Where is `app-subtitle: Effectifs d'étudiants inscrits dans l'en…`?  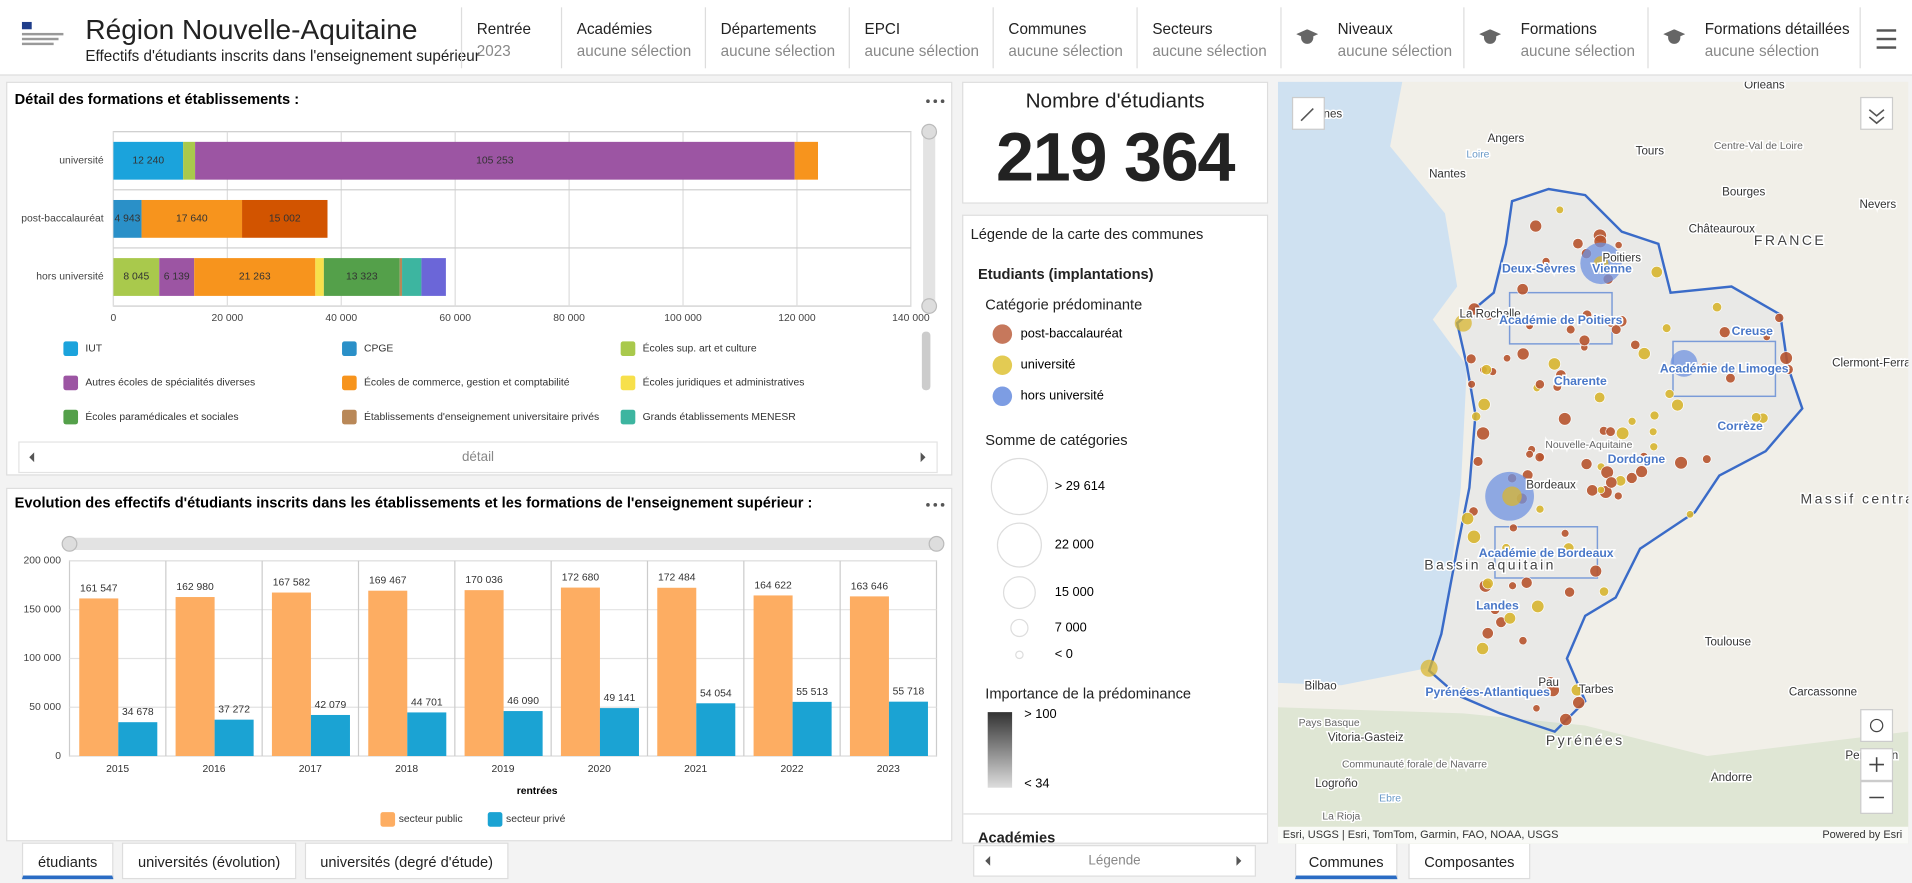 app-subtitle: Effectifs d'étudiants inscrits dans l'en… is located at coordinates (282, 56).